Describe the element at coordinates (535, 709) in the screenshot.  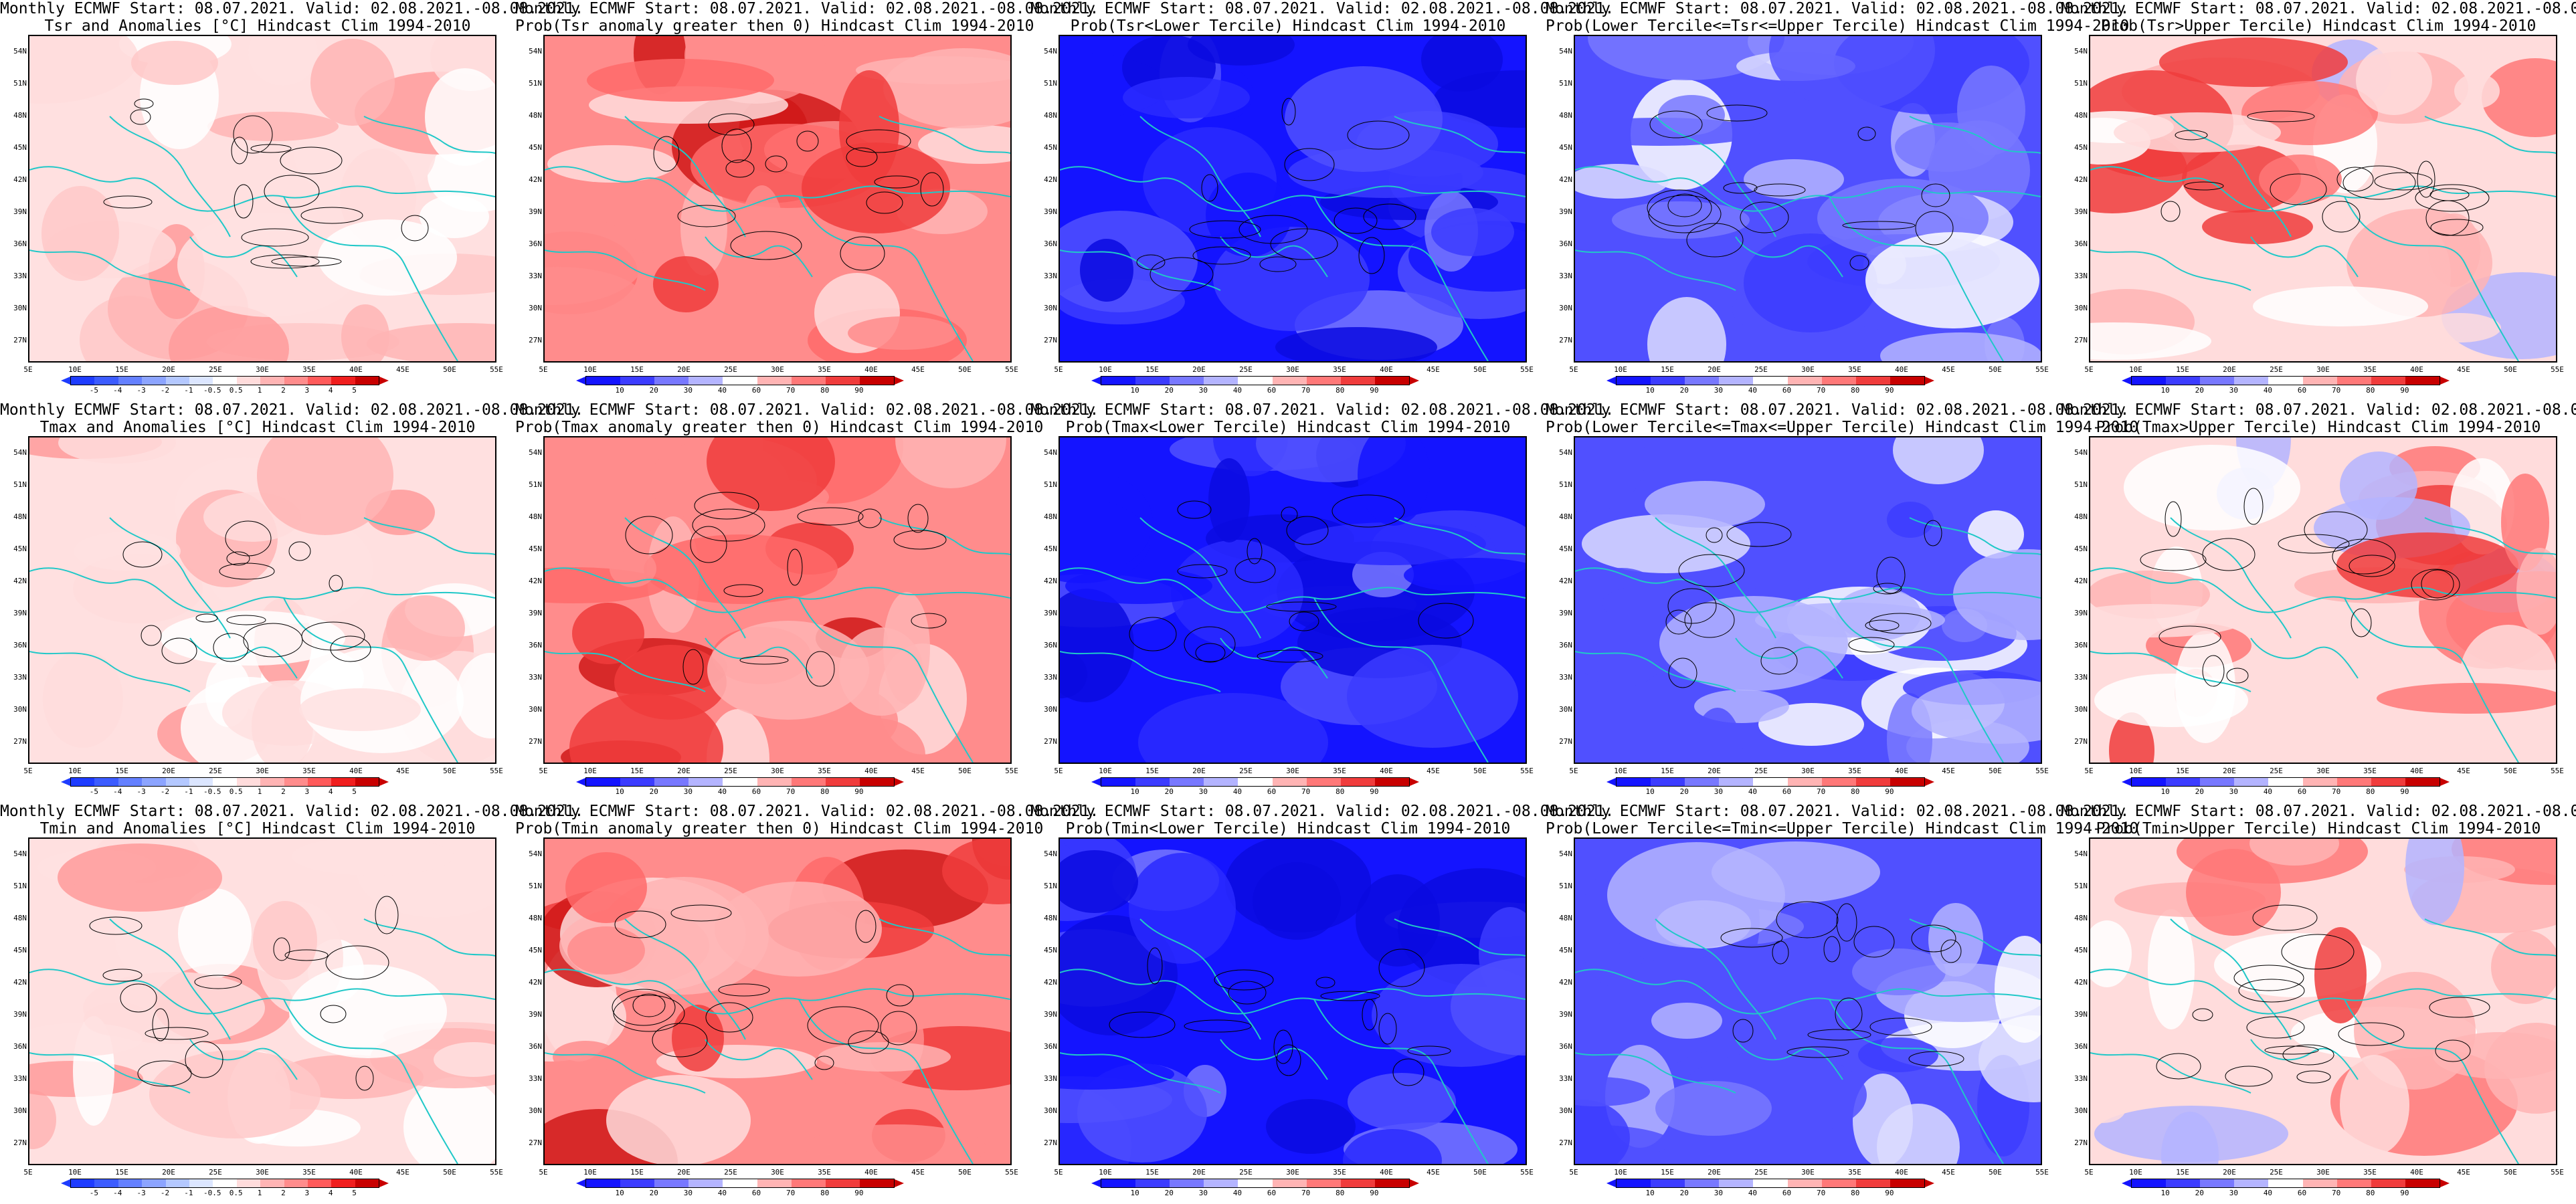
I see `latitude-label: 30N` at that location.